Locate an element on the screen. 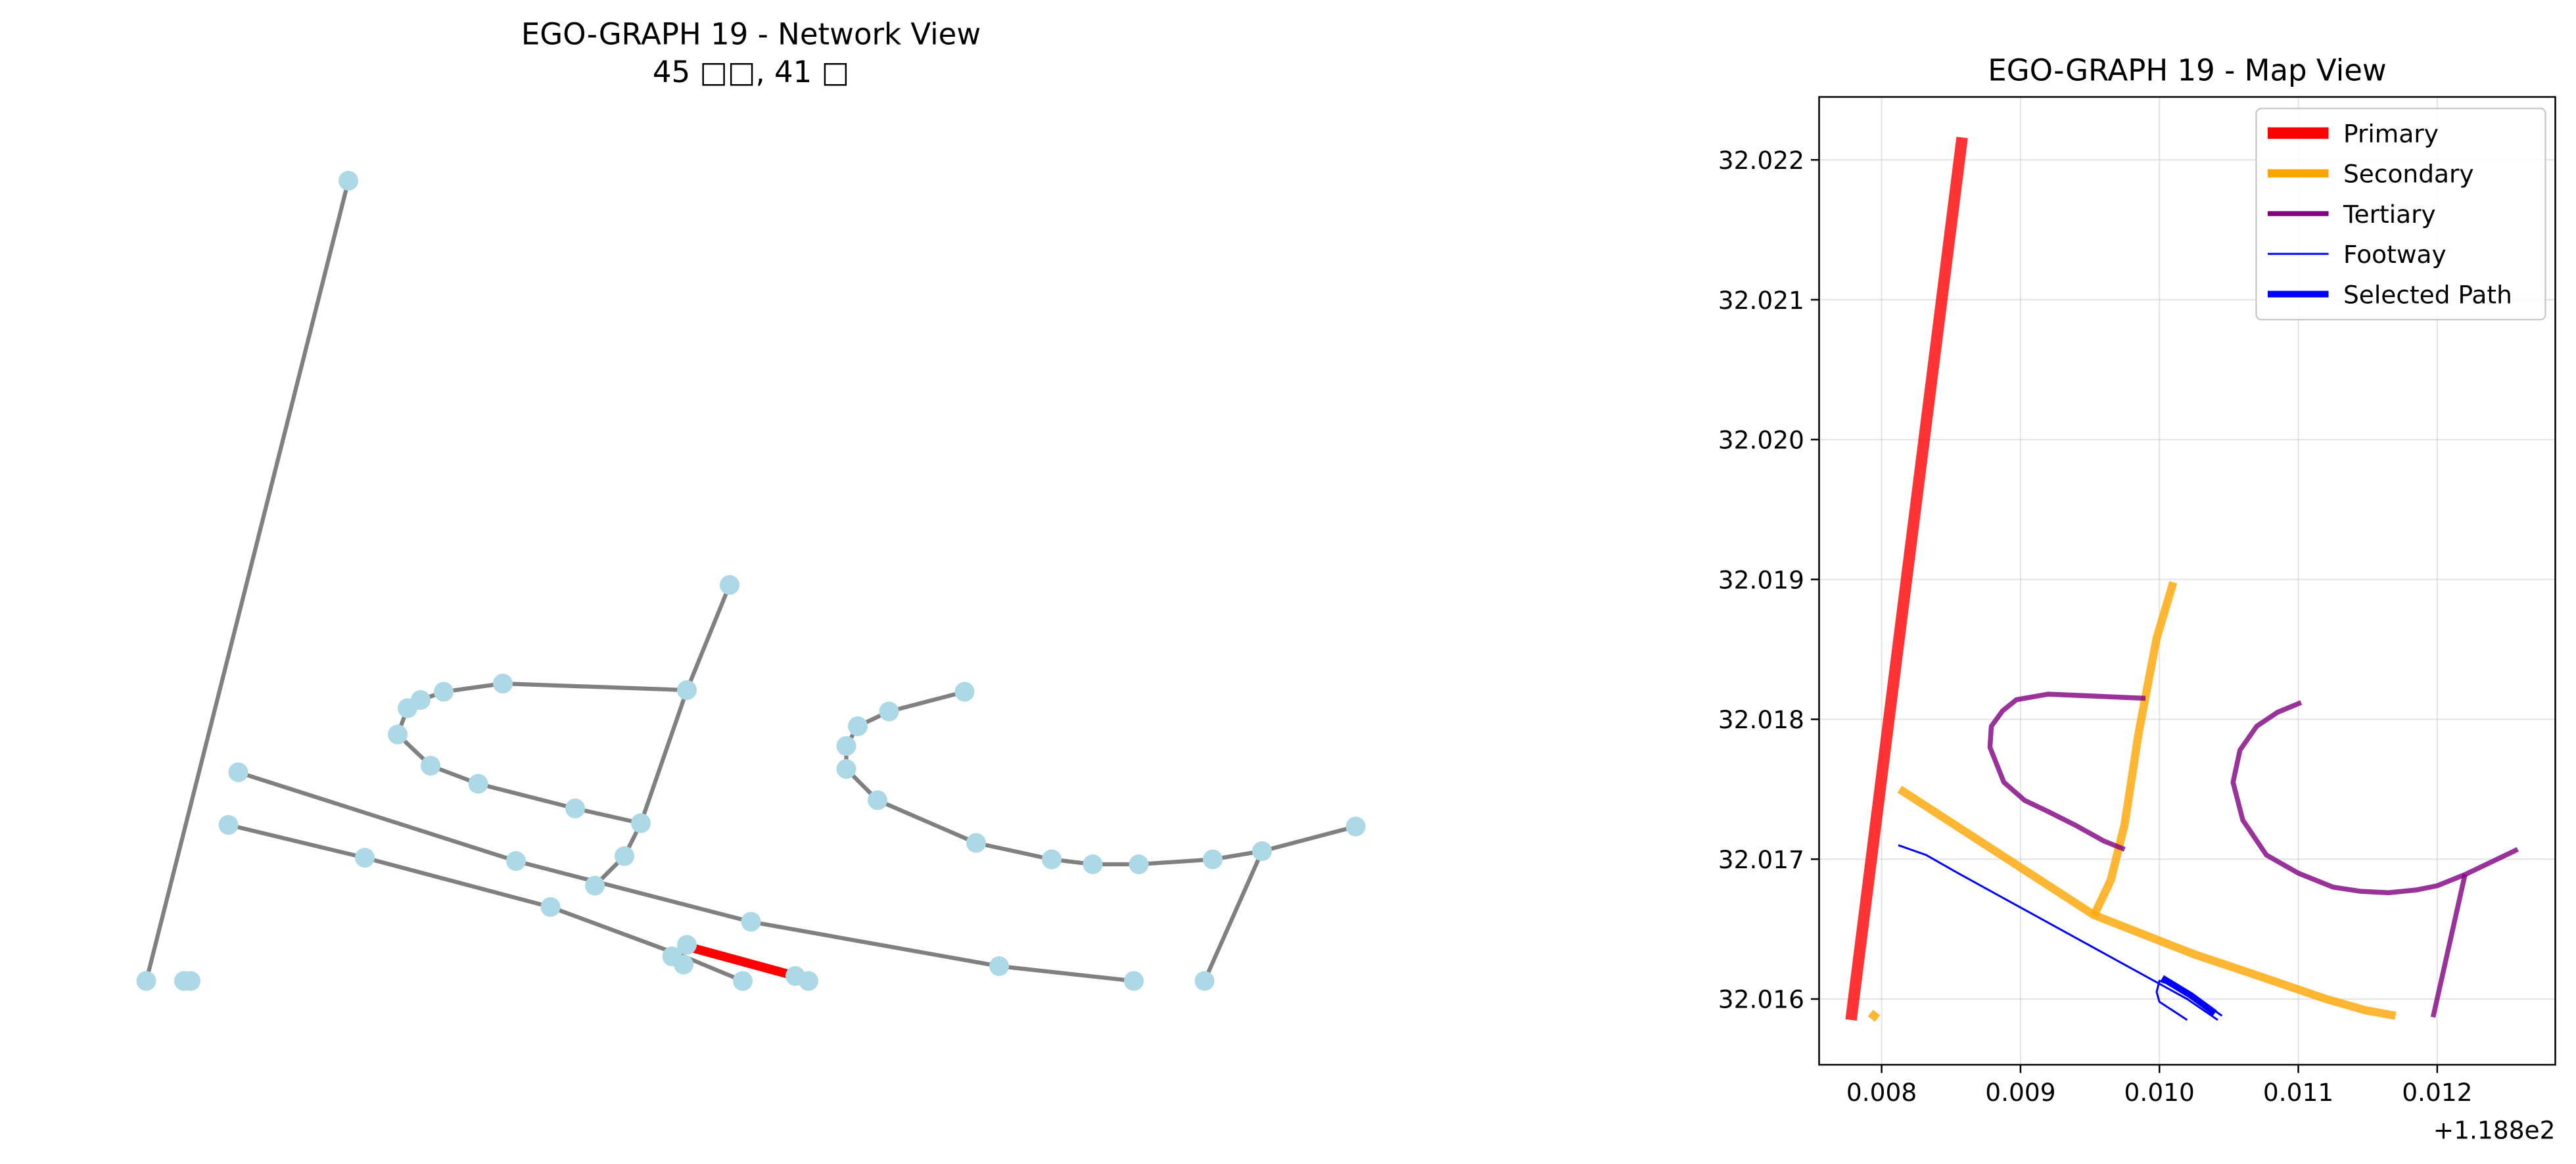 The height and width of the screenshot is (1164, 2576). map-y-tick-label: 32.016 is located at coordinates (1761, 999).